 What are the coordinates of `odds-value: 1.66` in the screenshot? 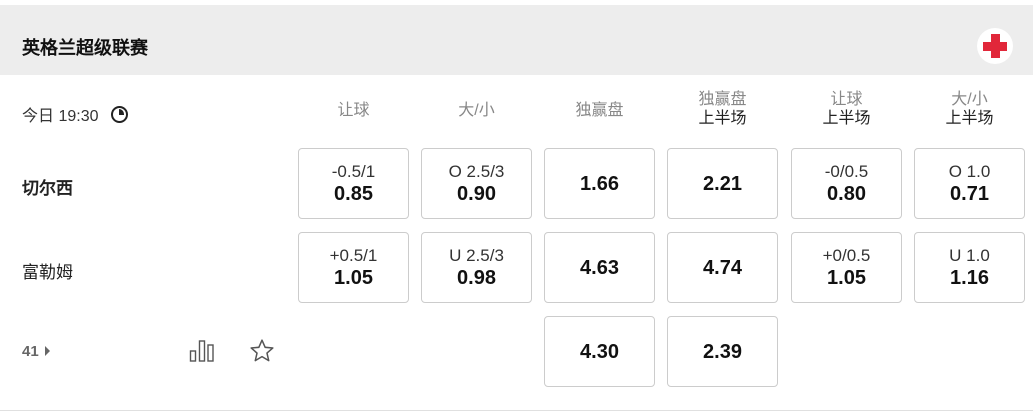 It's located at (599, 183).